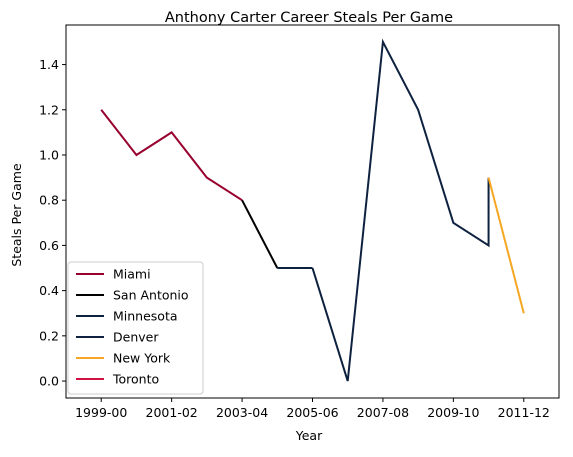 The image size is (573, 457). I want to click on legend-label: New York, so click(142, 358).